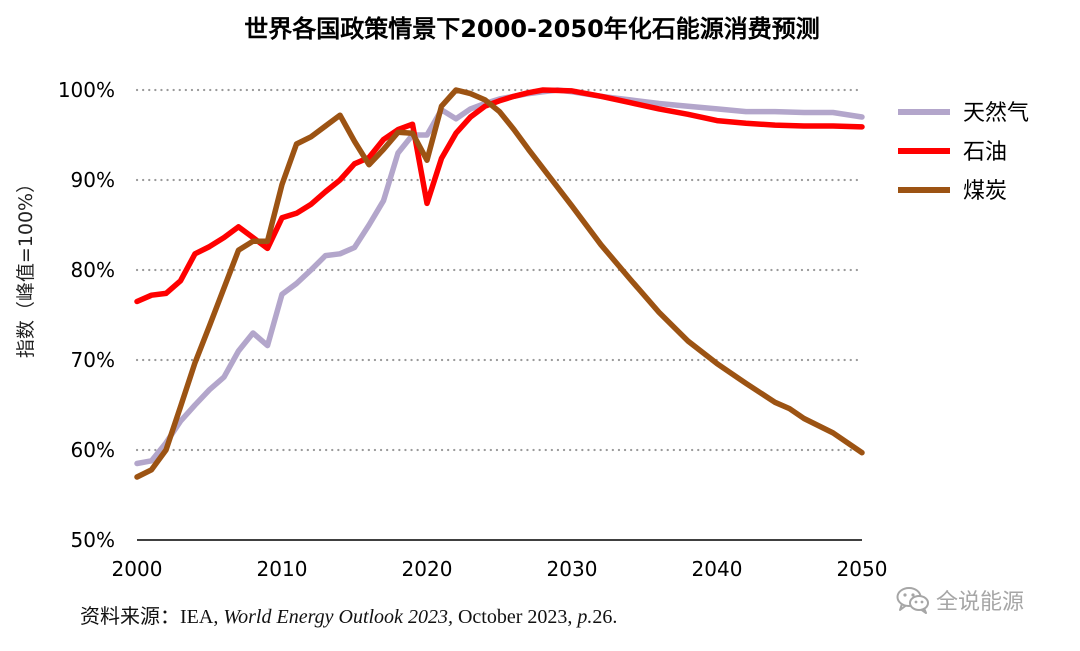  I want to click on y-tick-label: 60%, so click(93, 450).